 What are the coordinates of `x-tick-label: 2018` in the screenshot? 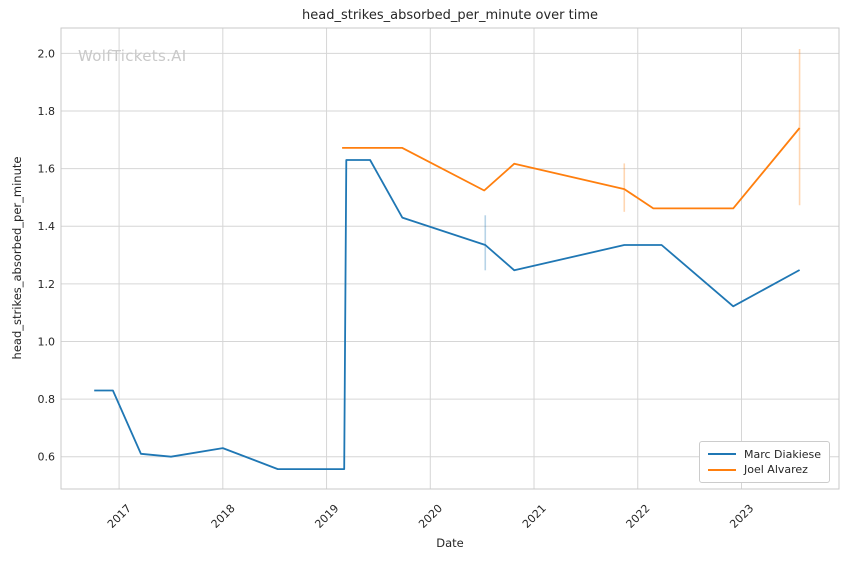 It's located at (223, 516).